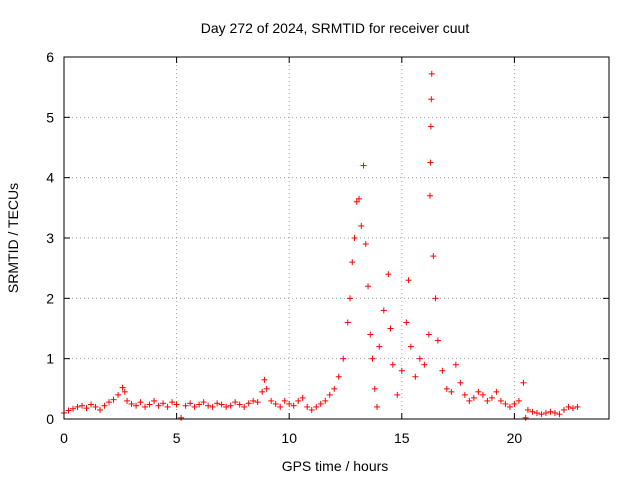 The width and height of the screenshot is (640, 485). Describe the element at coordinates (50, 178) in the screenshot. I see `y-tick-label: 4` at that location.